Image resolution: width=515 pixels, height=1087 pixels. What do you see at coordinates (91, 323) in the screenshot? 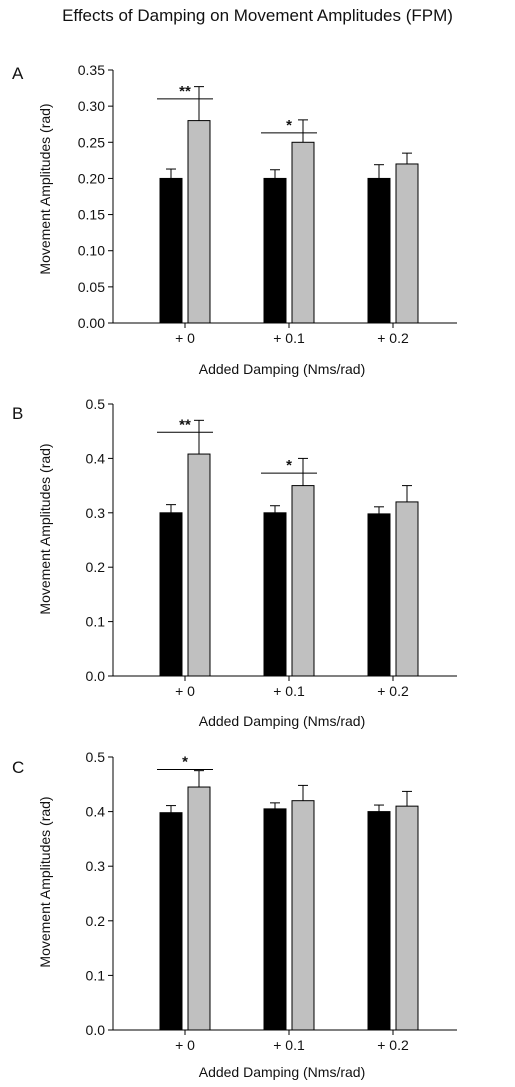
I see `y-tick-label: 0.00` at bounding box center [91, 323].